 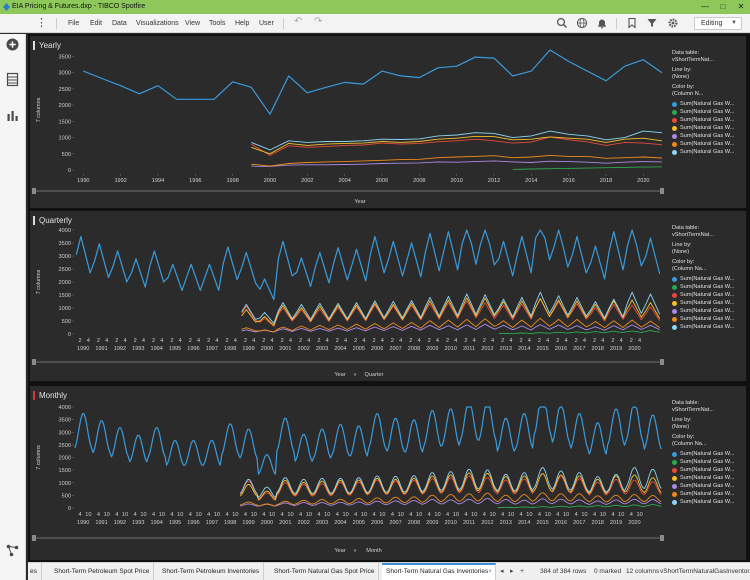 I want to click on redo-icon: ↷, so click(x=318, y=21).